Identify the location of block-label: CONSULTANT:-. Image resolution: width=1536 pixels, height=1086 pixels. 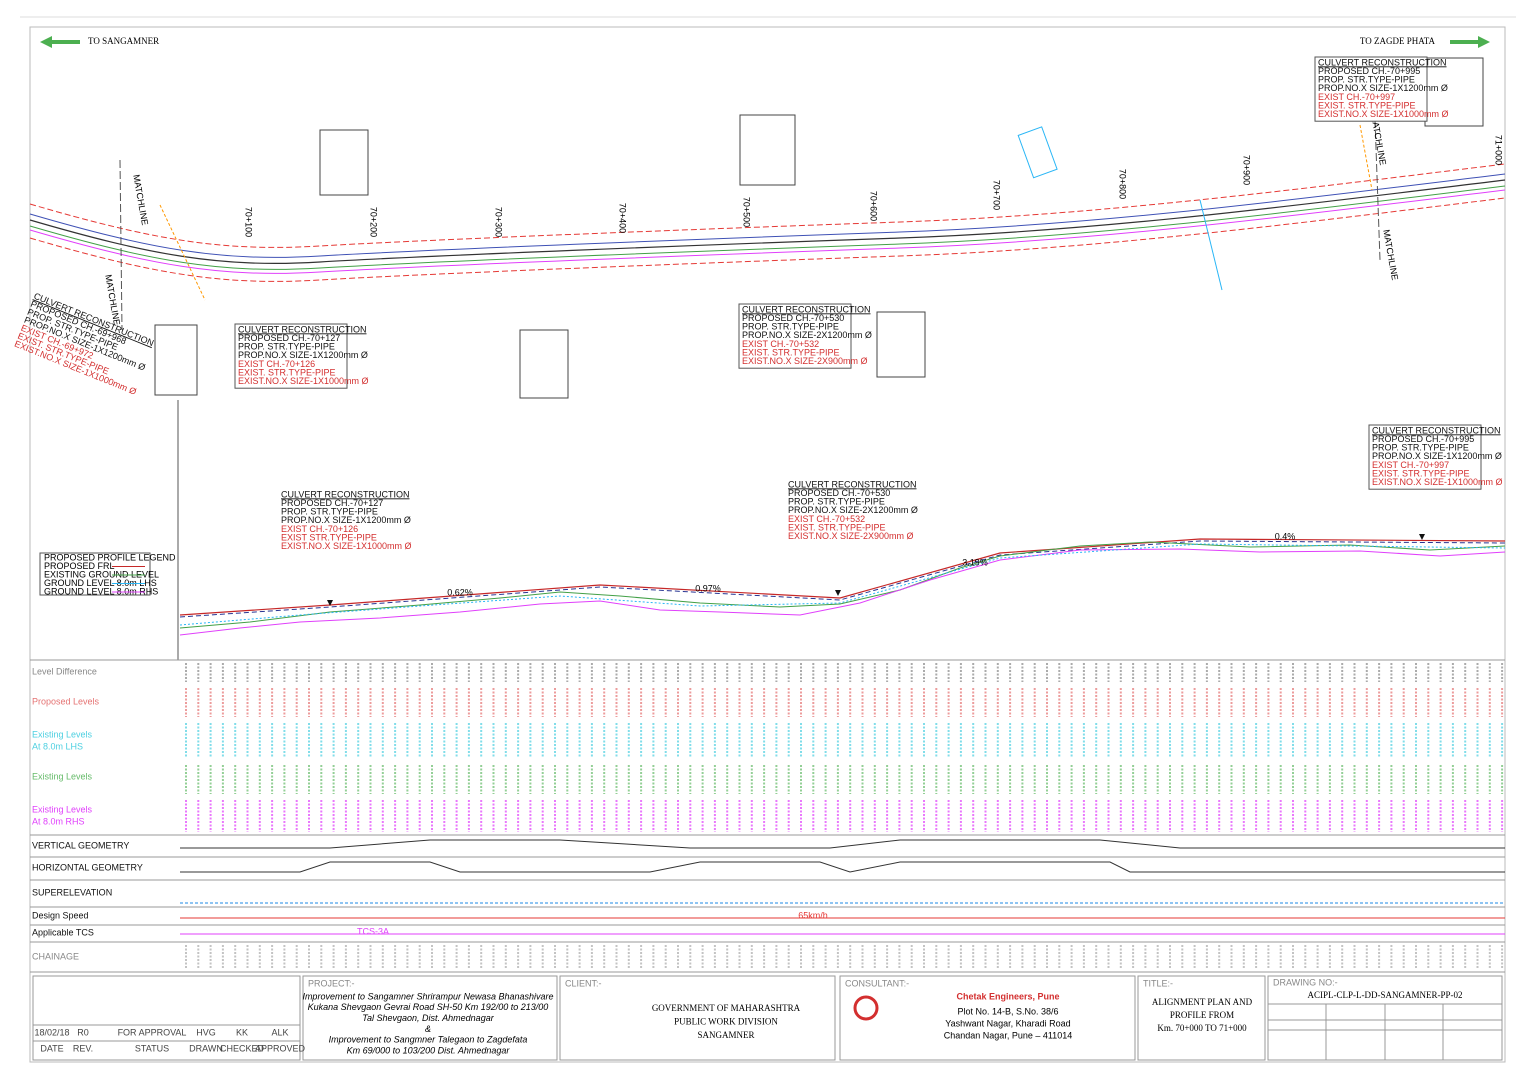
(877, 983).